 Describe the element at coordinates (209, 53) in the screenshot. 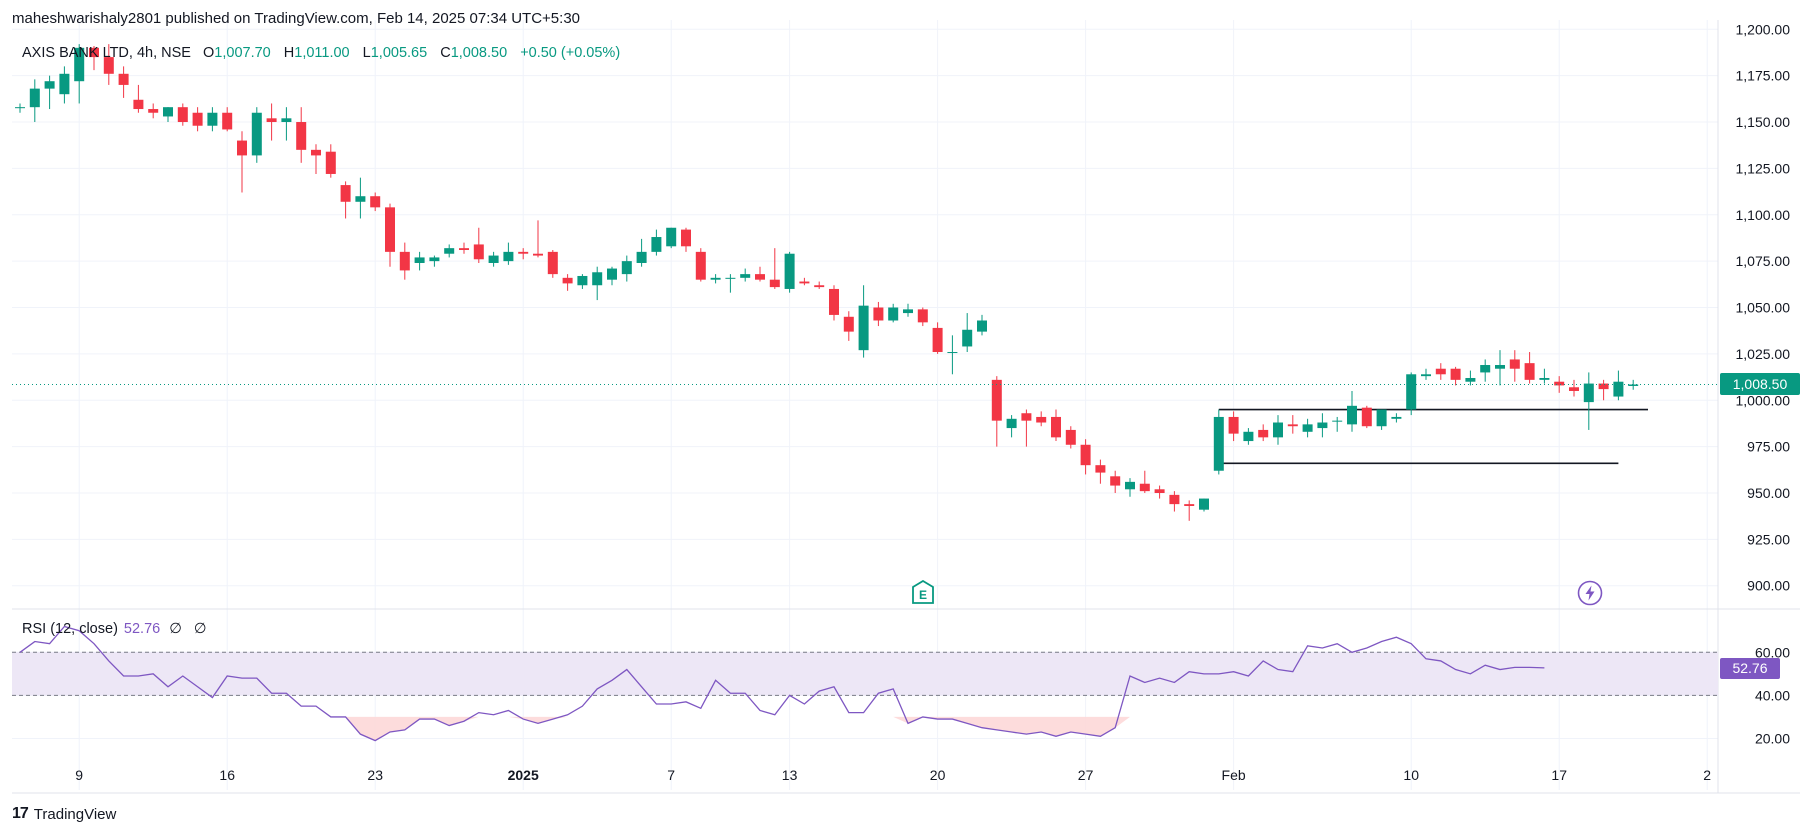

I see `open-key: O` at that location.